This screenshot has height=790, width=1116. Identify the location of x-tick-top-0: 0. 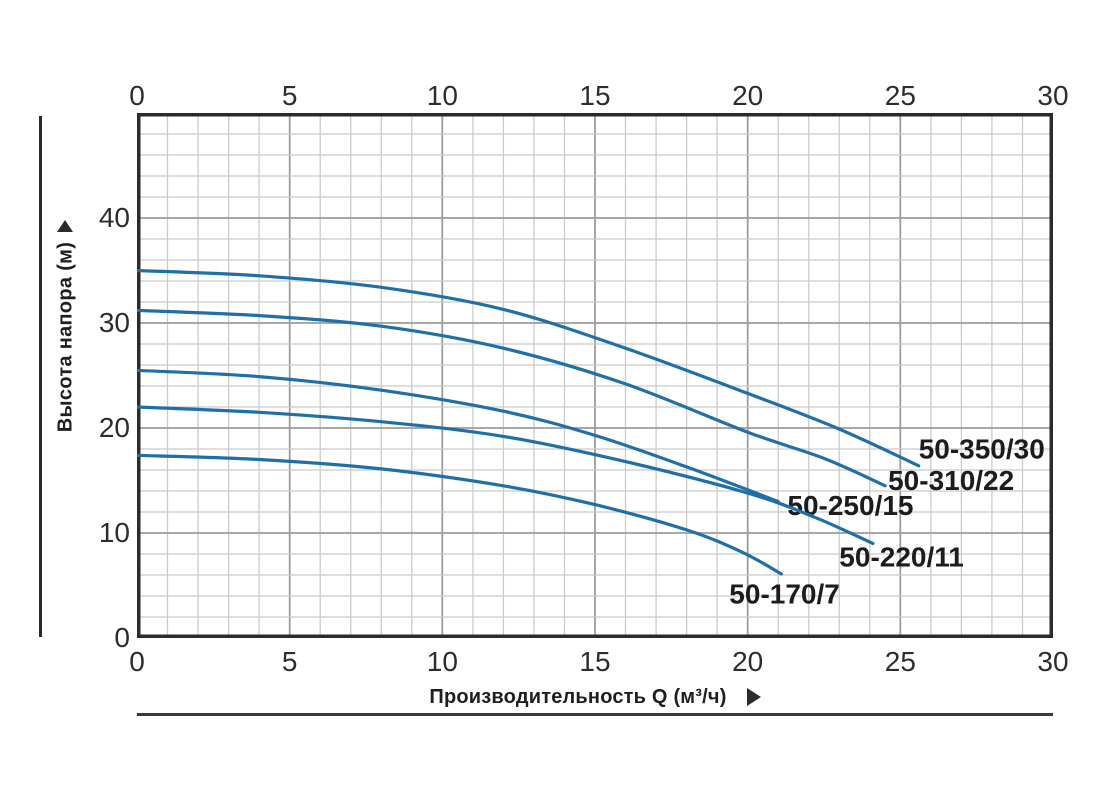
(137, 95).